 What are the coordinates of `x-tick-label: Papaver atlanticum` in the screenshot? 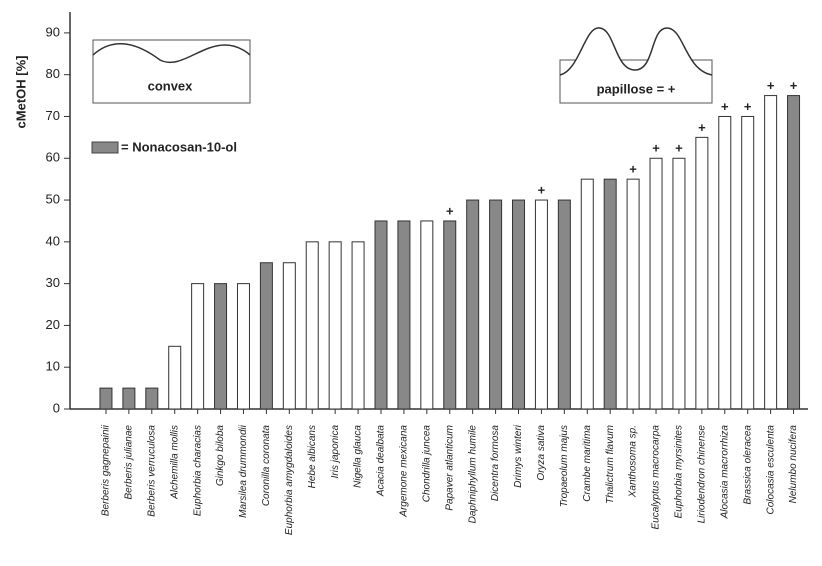 It's located at (449, 468).